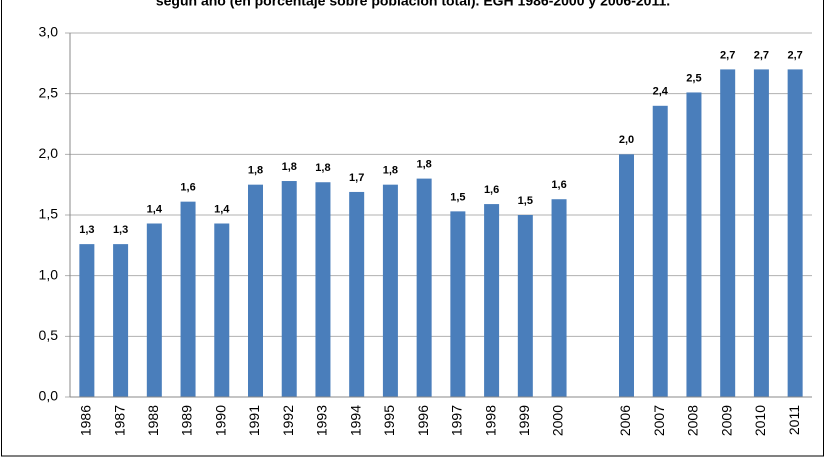 Image resolution: width=826 pixels, height=458 pixels. Describe the element at coordinates (288, 420) in the screenshot. I see `x-tick-label: 1992` at that location.